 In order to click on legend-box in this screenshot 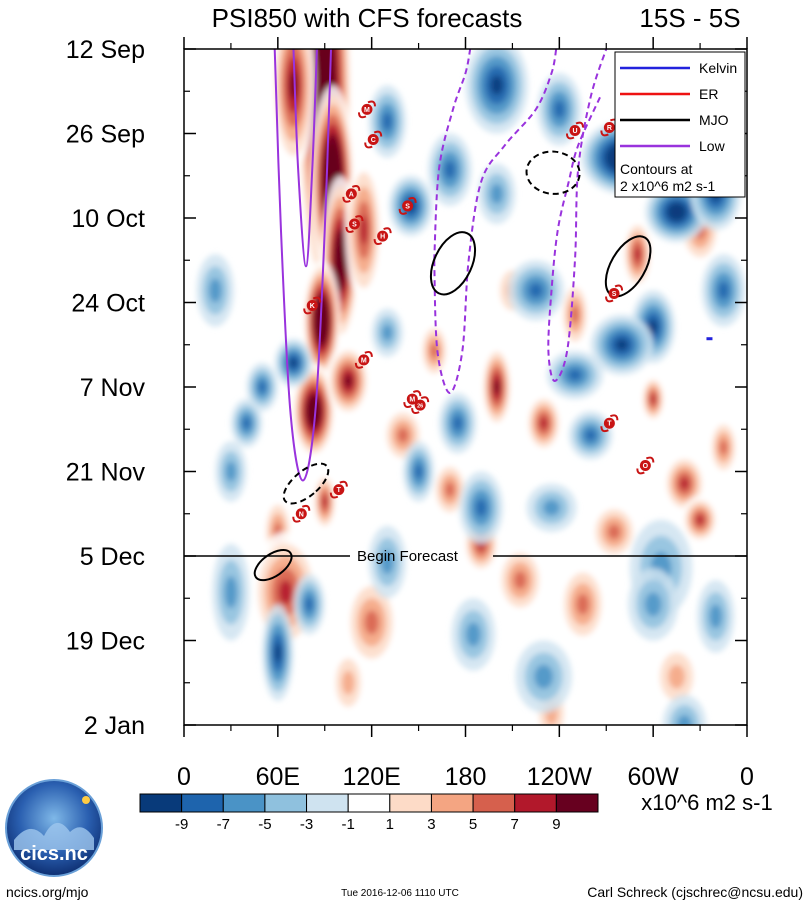, I will do `click(680, 124)`.